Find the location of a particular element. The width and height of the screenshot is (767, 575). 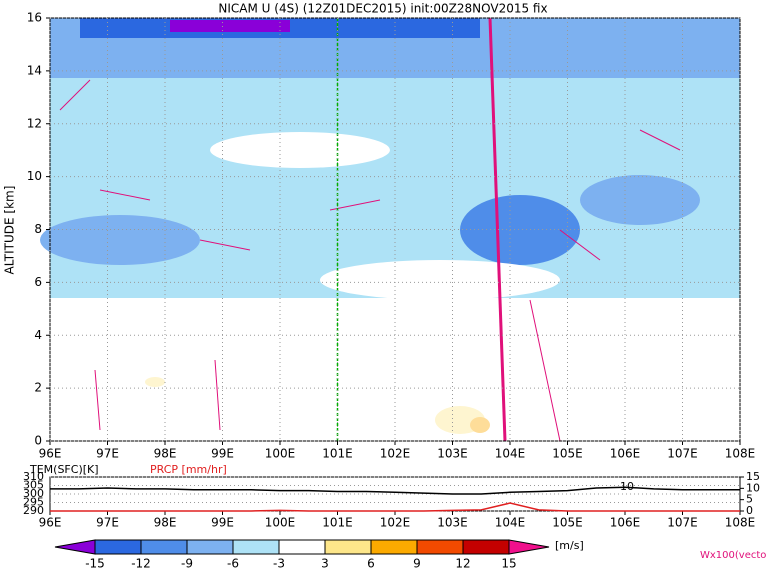

vector-label: Wx100(vector) is located at coordinates (733, 555).